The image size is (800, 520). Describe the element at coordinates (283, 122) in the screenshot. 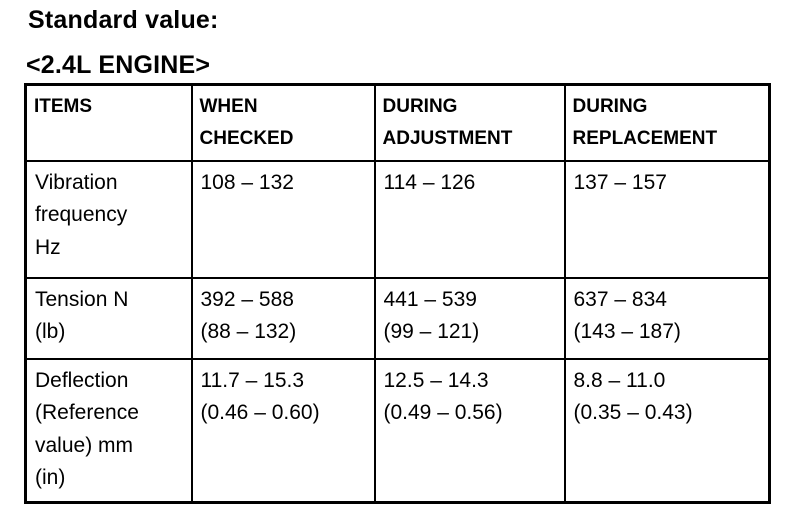

I see `column-header-when-checked: WHEN CHECKED` at that location.